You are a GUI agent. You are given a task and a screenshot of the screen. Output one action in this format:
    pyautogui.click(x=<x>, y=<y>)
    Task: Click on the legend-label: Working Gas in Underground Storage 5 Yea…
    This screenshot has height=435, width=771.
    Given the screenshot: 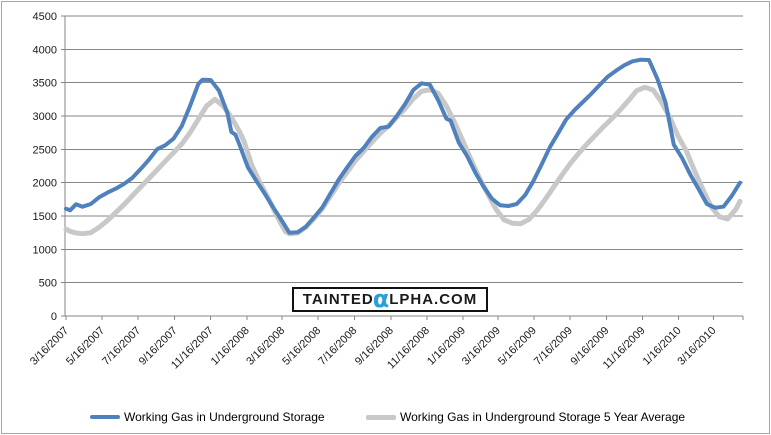 What is the action you would take?
    pyautogui.click(x=543, y=417)
    